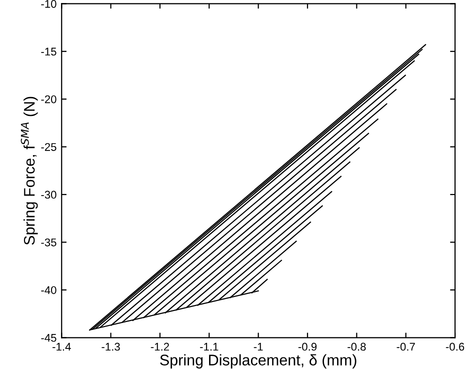 This screenshot has height=369, width=474. What do you see at coordinates (455, 346) in the screenshot?
I see `x-tick-label: -0.6` at bounding box center [455, 346].